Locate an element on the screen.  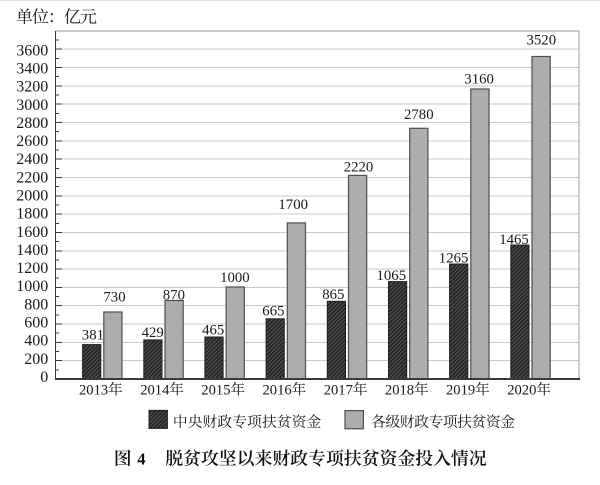
svg-text: 1265 is located at coordinates (454, 258).